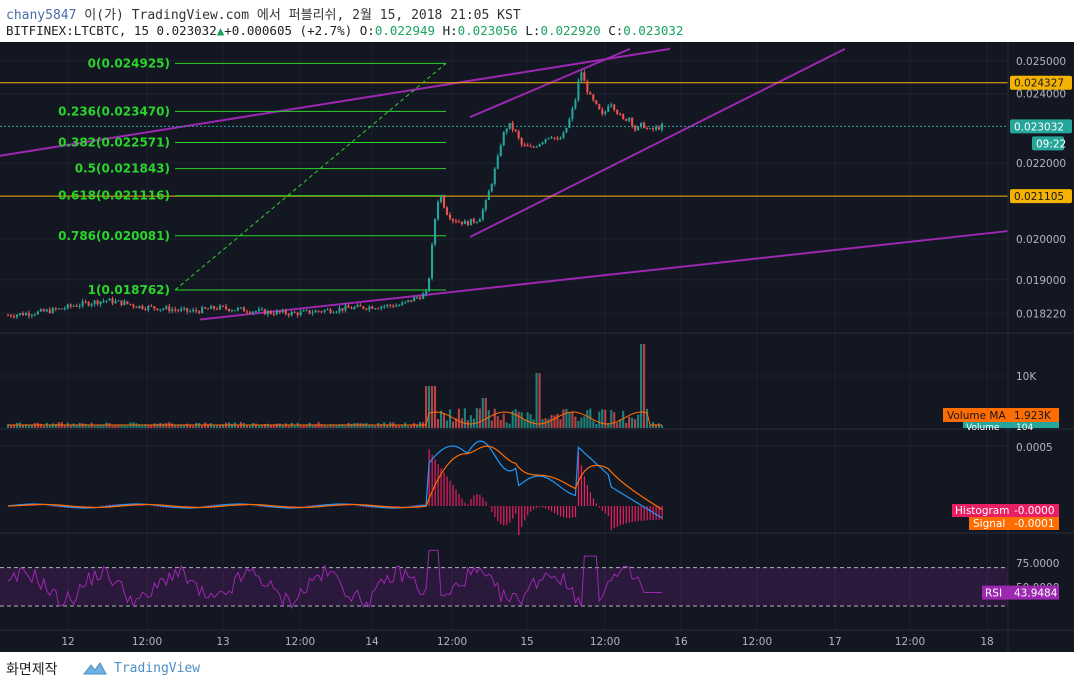  Describe the element at coordinates (681, 642) in the screenshot. I see `x-tick-label: 16` at that location.